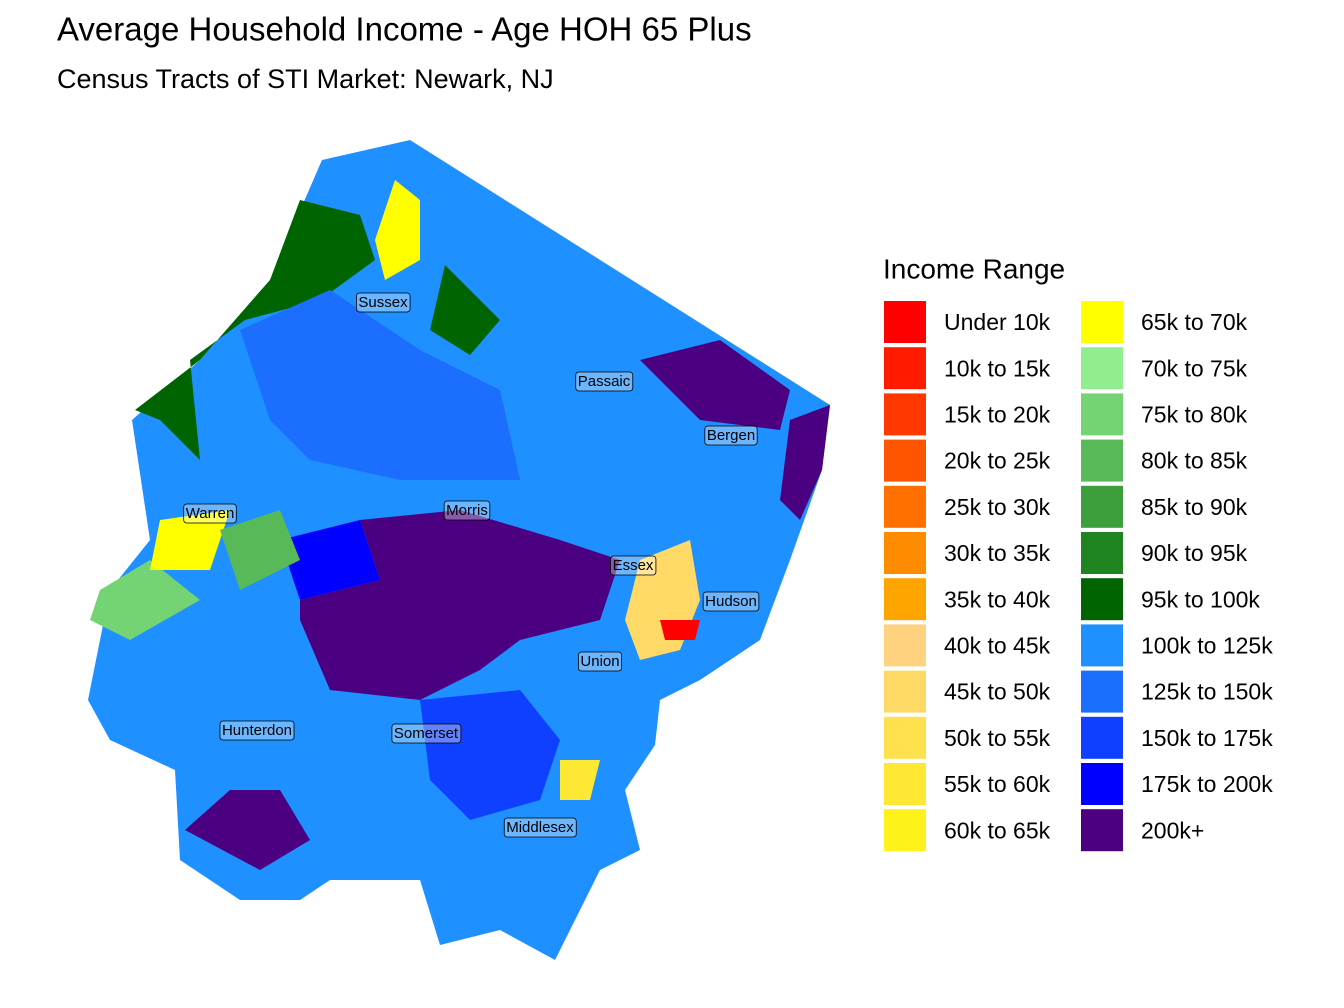 The image size is (1344, 1008). What do you see at coordinates (1207, 645) in the screenshot?
I see `legend-label: 100k to 125k` at bounding box center [1207, 645].